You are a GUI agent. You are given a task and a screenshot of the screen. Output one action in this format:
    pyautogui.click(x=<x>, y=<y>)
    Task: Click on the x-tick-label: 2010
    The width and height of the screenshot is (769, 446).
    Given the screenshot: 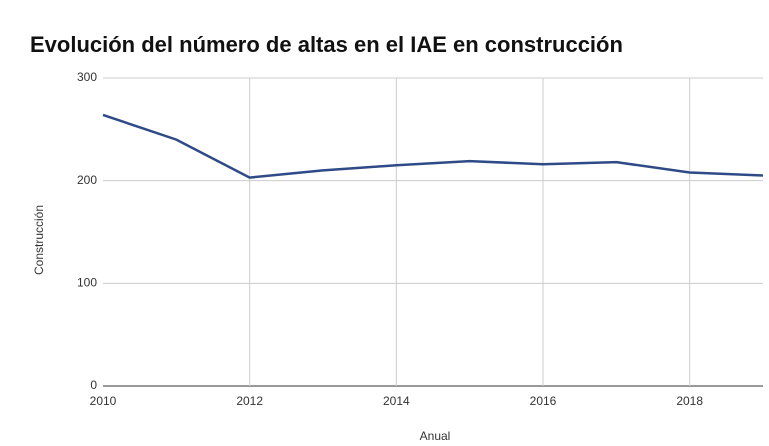 What is the action you would take?
    pyautogui.click(x=103, y=401)
    